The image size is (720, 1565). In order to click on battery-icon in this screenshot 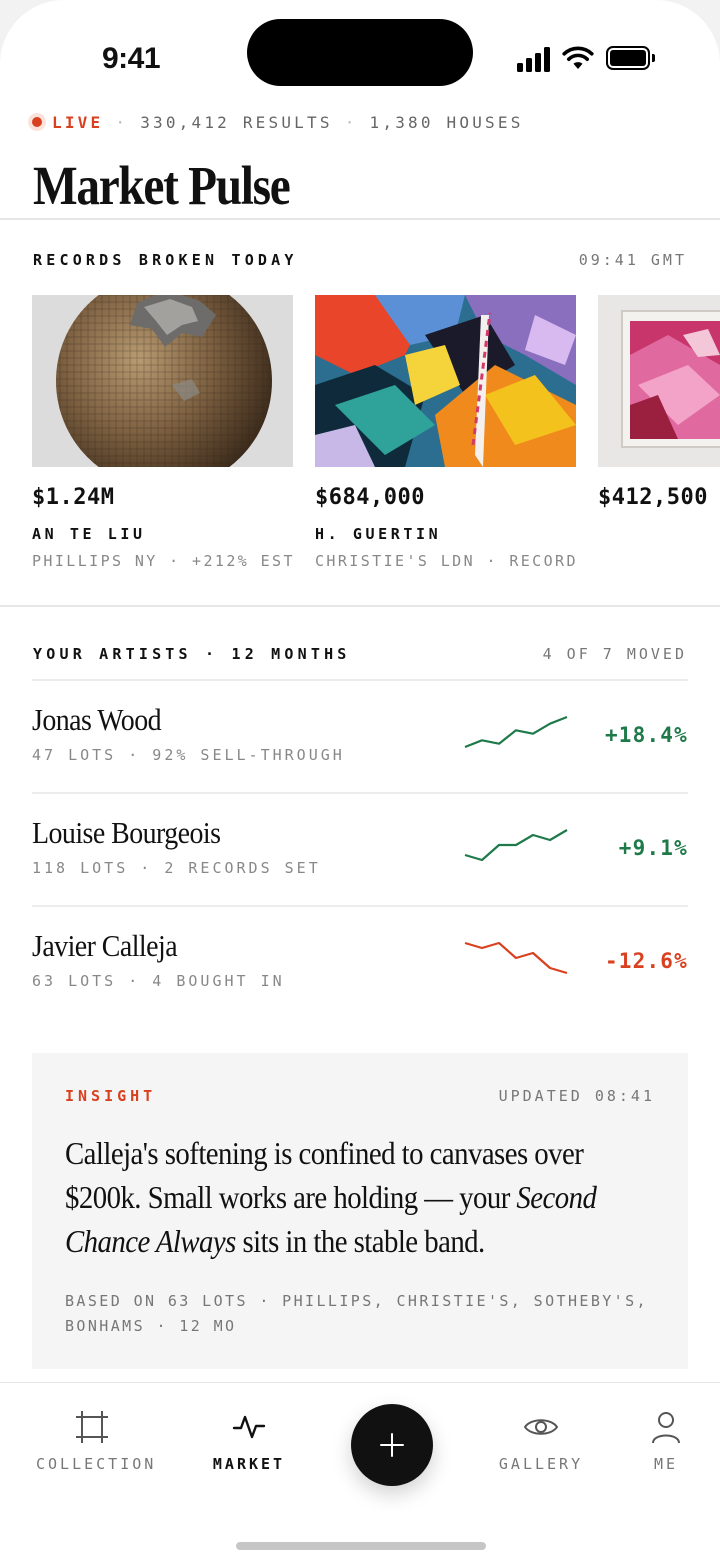, I will do `click(630, 58)`.